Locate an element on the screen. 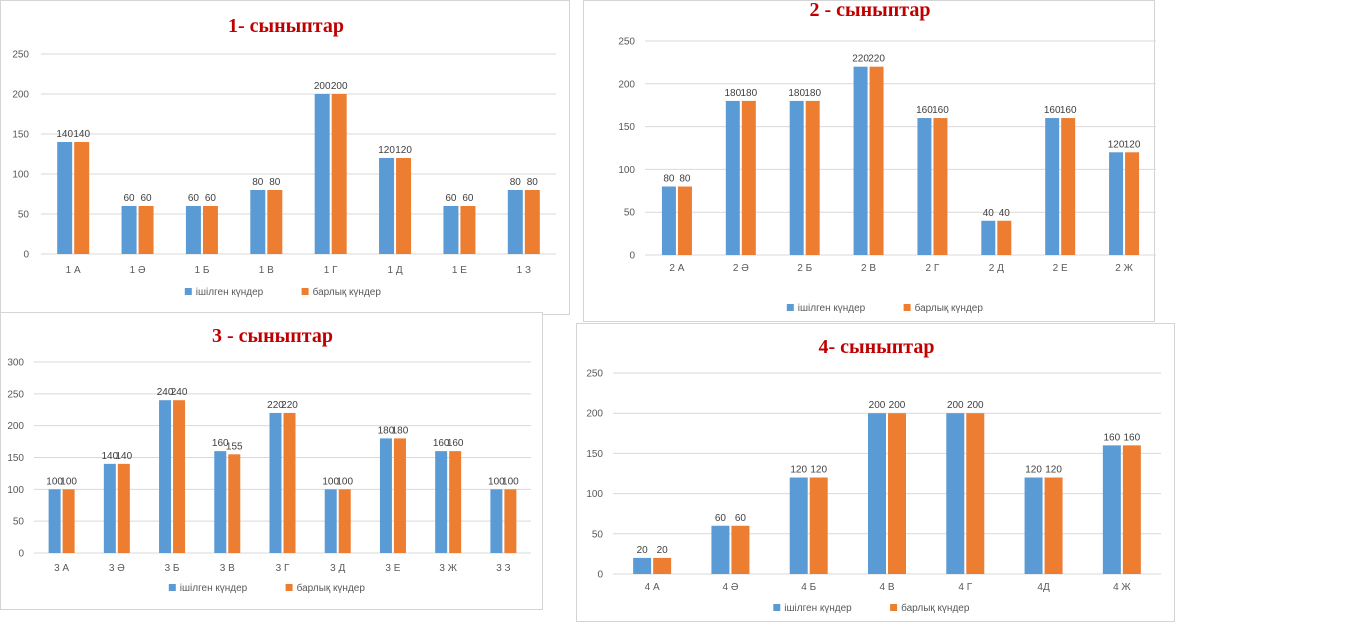 The image size is (1354, 623). x-tick-label: 2 Ж is located at coordinates (1124, 268).